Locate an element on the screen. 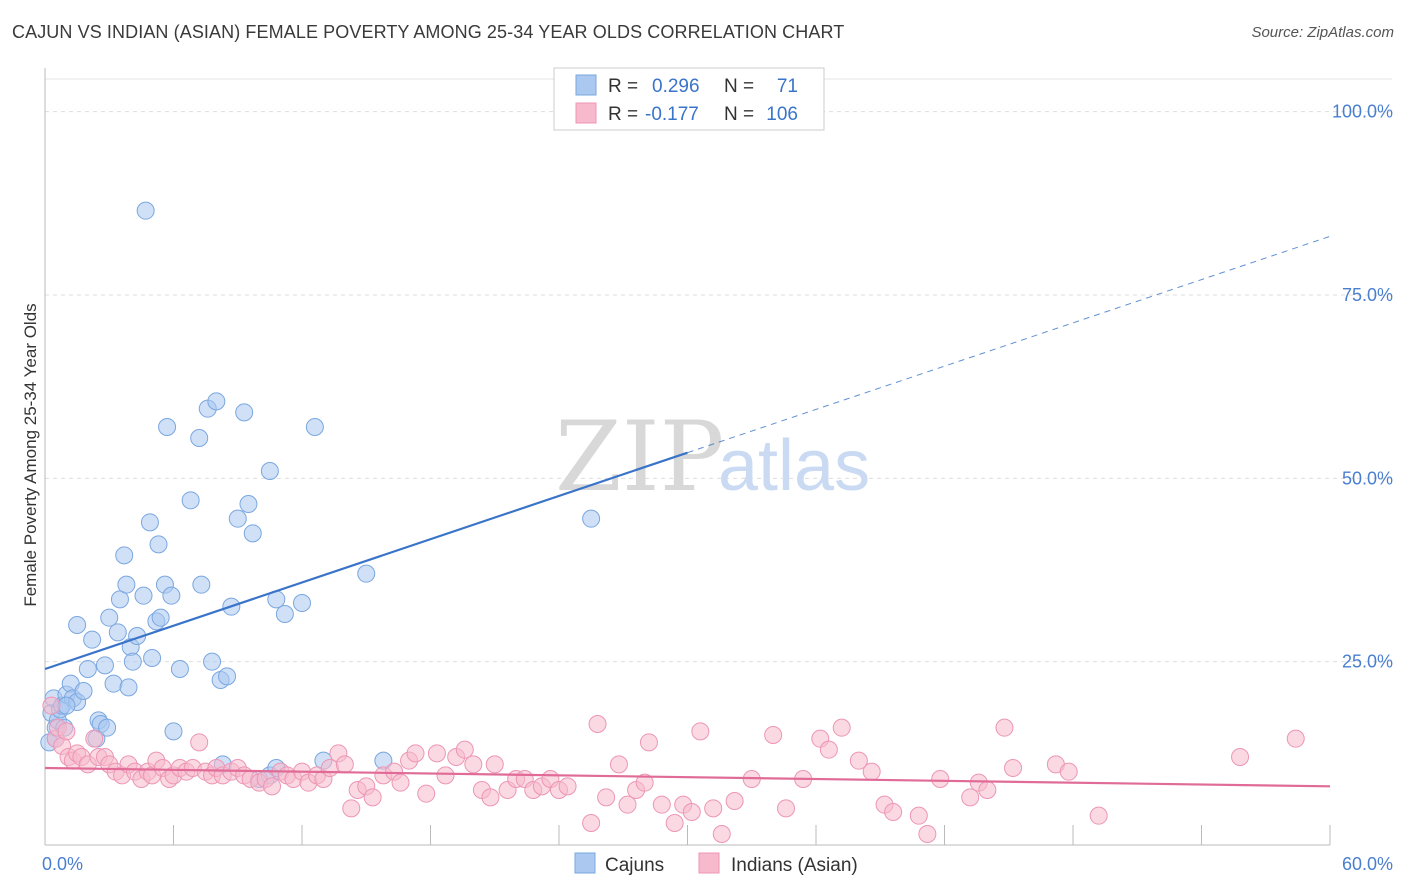 The width and height of the screenshot is (1406, 892). y-tick-label: 25.0% is located at coordinates (1367, 662).